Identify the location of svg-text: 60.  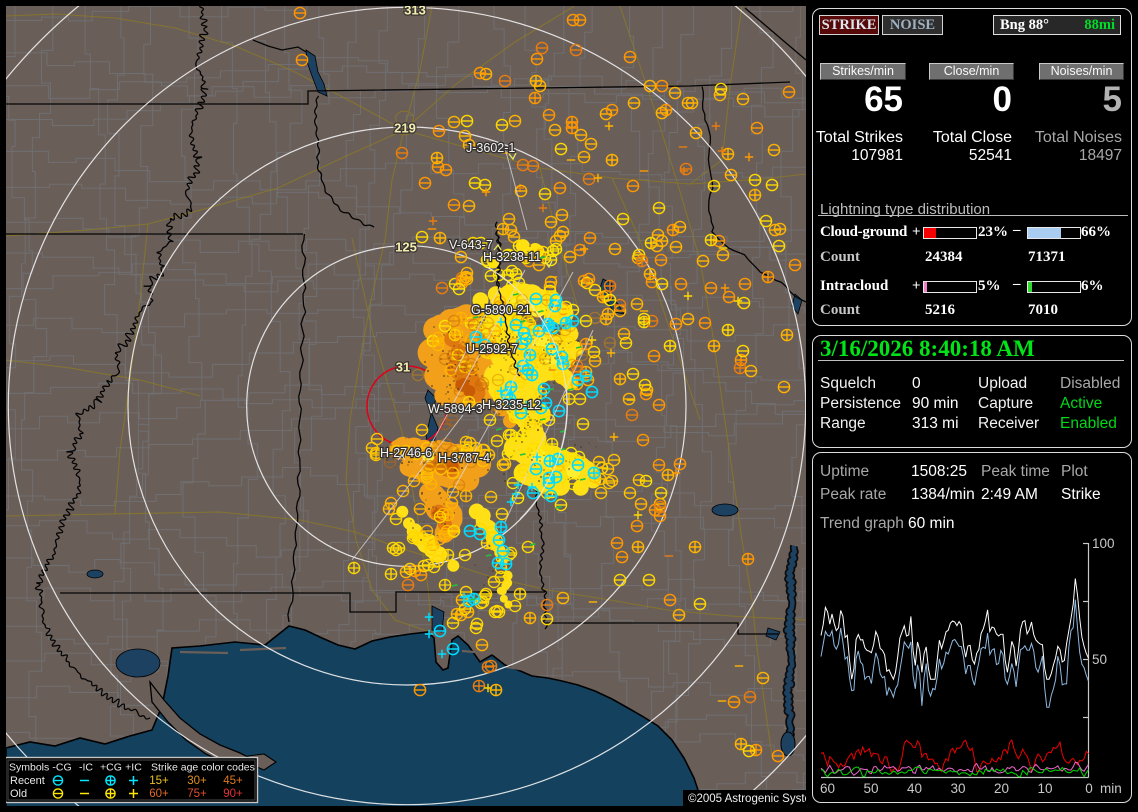
(827, 788).